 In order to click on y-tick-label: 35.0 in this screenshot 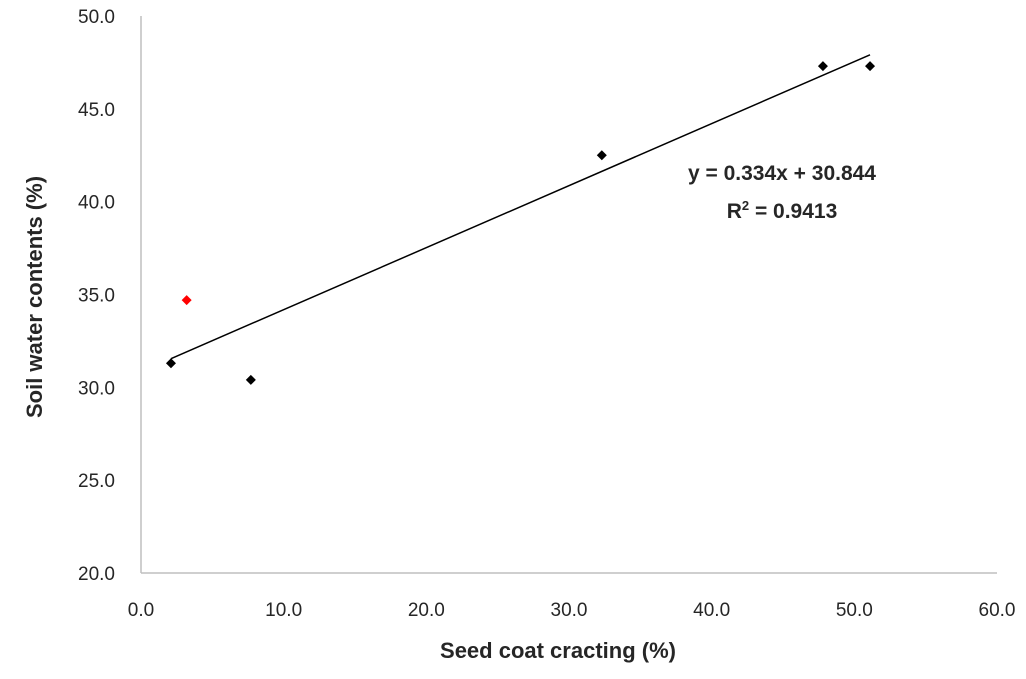, I will do `click(96, 296)`.